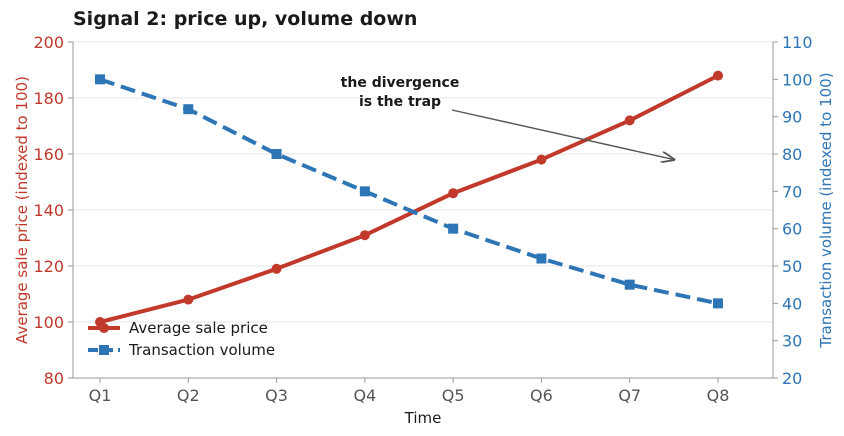 This screenshot has height=436, width=844. I want to click on x-tick-label: Q5, so click(453, 395).